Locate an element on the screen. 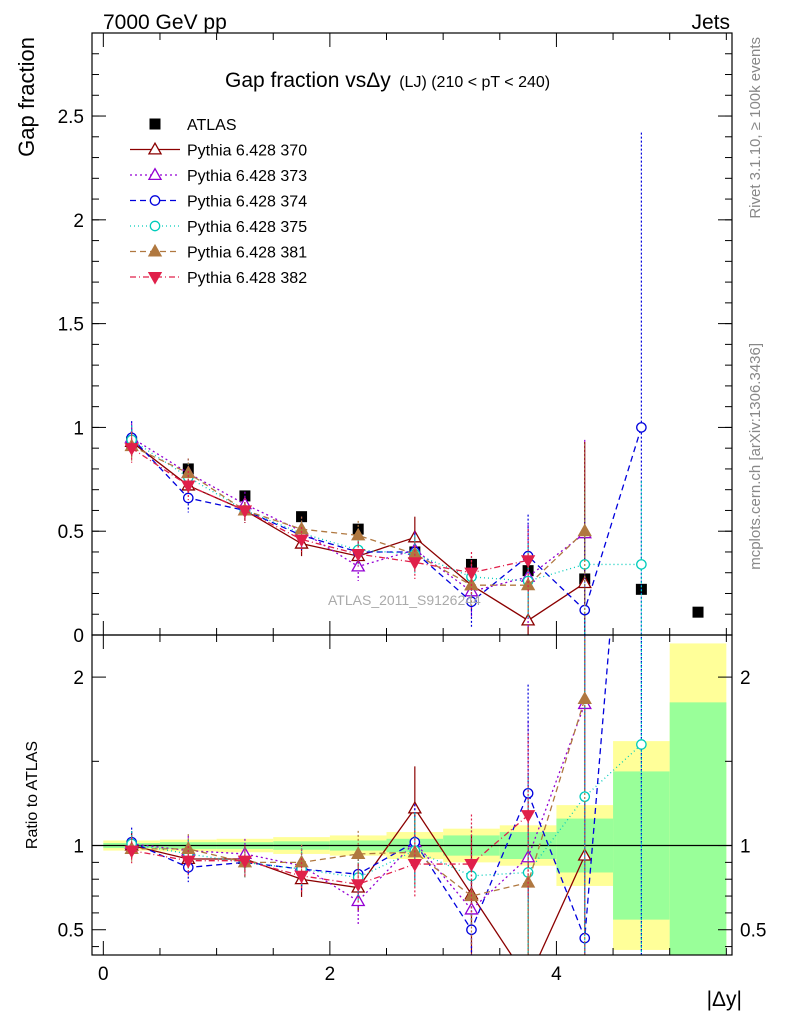 The width and height of the screenshot is (786, 1024). main-ytick-label: 1.5 is located at coordinates (71, 325).